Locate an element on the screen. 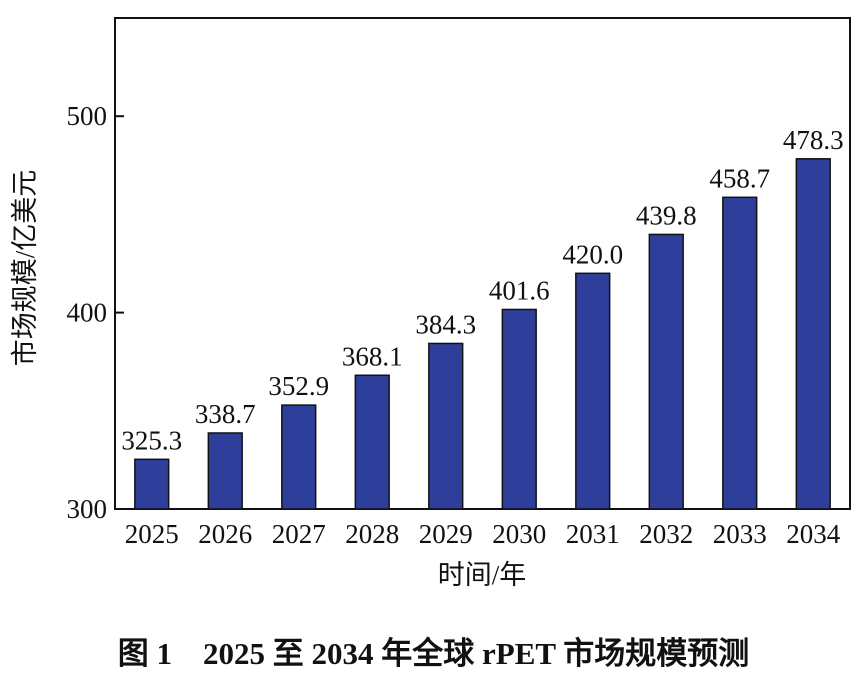 Image resolution: width=867 pixels, height=675 pixels. y-axis: 300 400 500 is located at coordinates (95, 312).